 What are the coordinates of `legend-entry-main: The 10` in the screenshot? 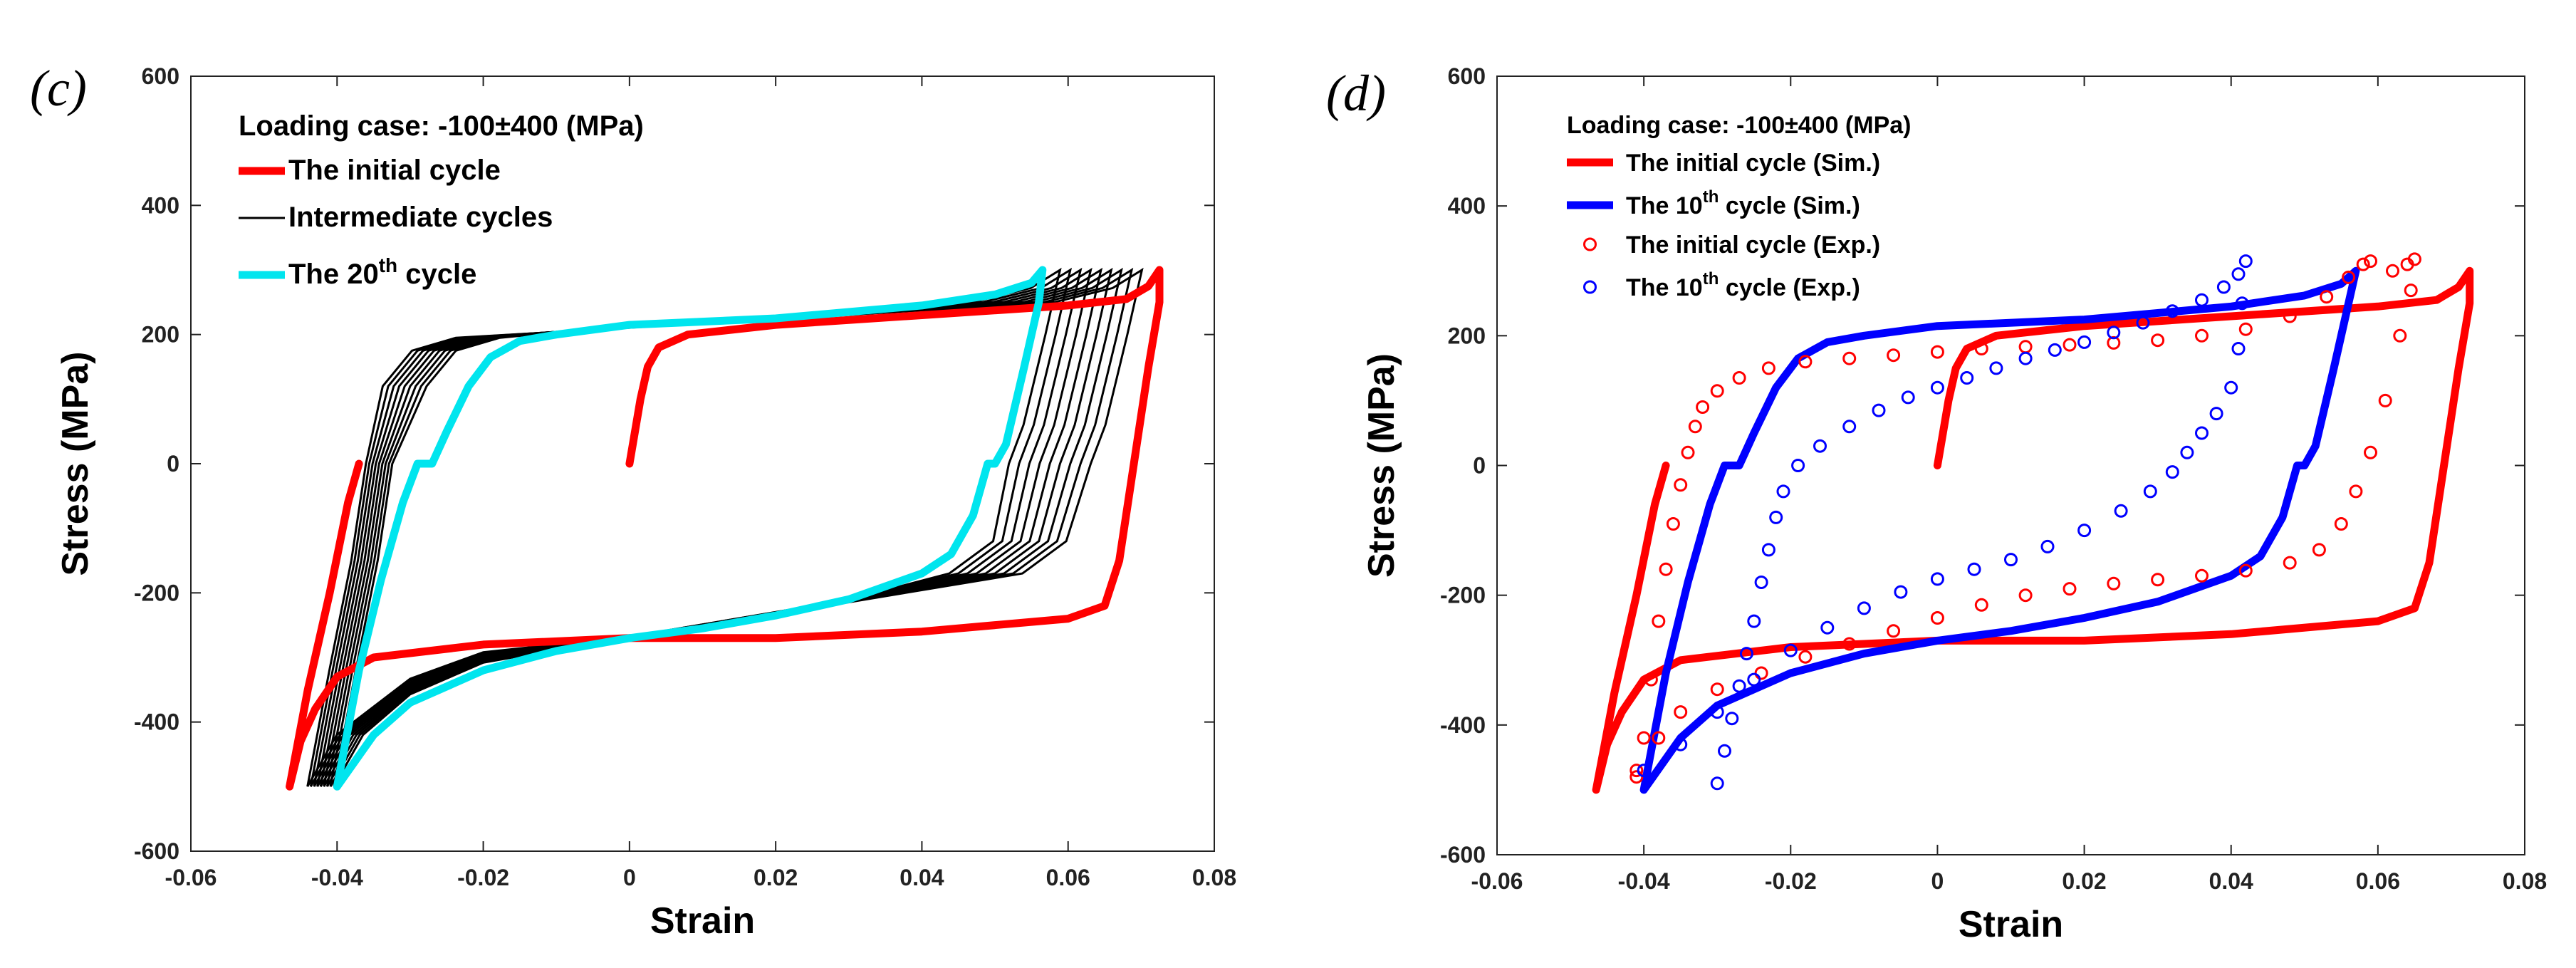 It's located at (1665, 287).